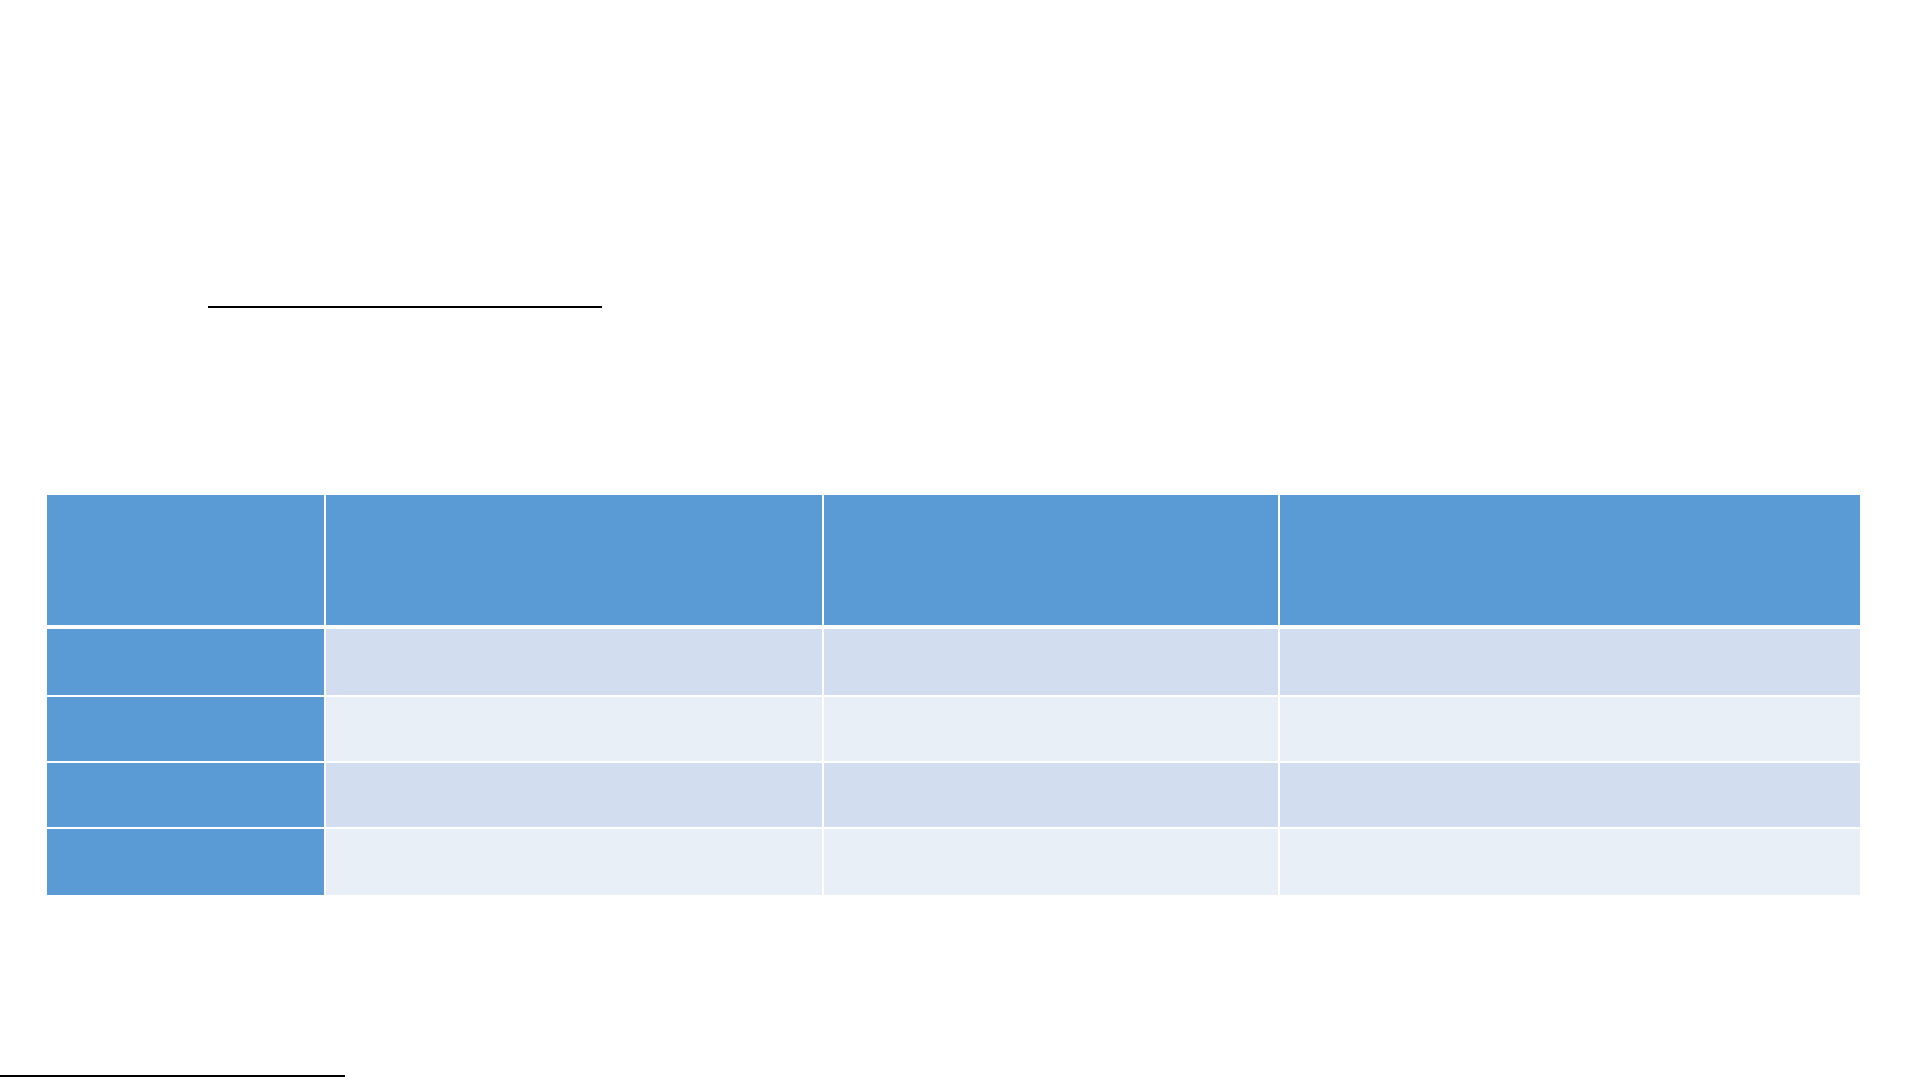  Describe the element at coordinates (172, 1076) in the screenshot. I see `footnote-separator` at that location.